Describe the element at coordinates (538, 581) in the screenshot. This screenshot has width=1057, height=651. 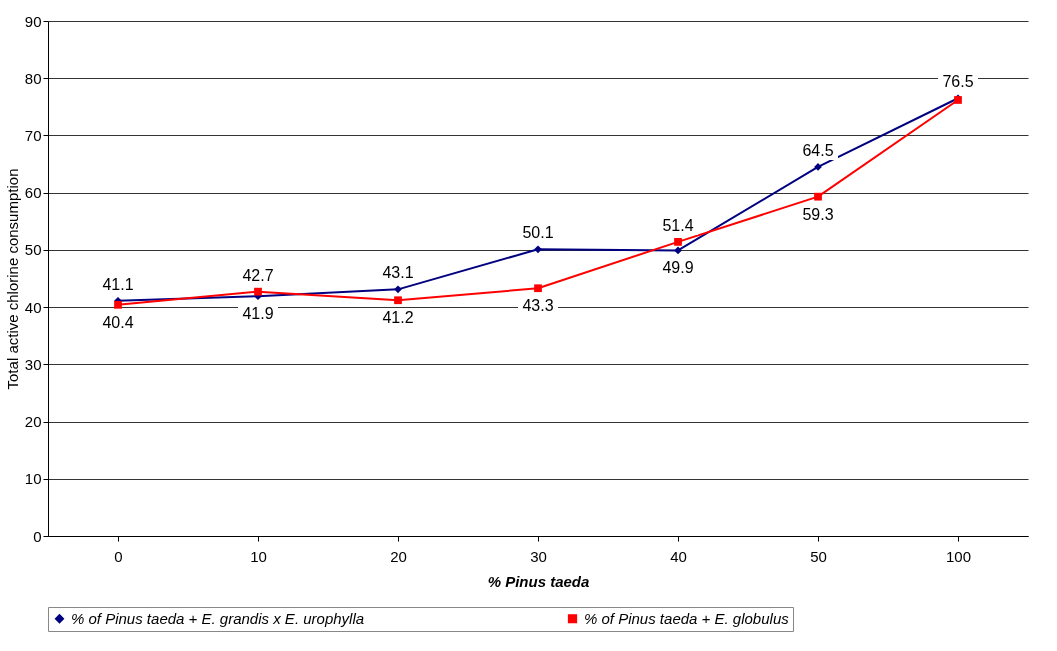
I see `x-axis-title: % Pinus taeda` at that location.